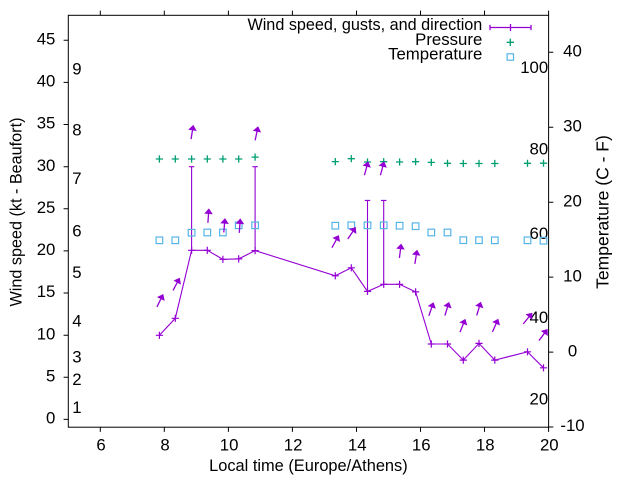 Image resolution: width=640 pixels, height=485 pixels. What do you see at coordinates (435, 54) in the screenshot?
I see `svg-text: Temperature` at bounding box center [435, 54].